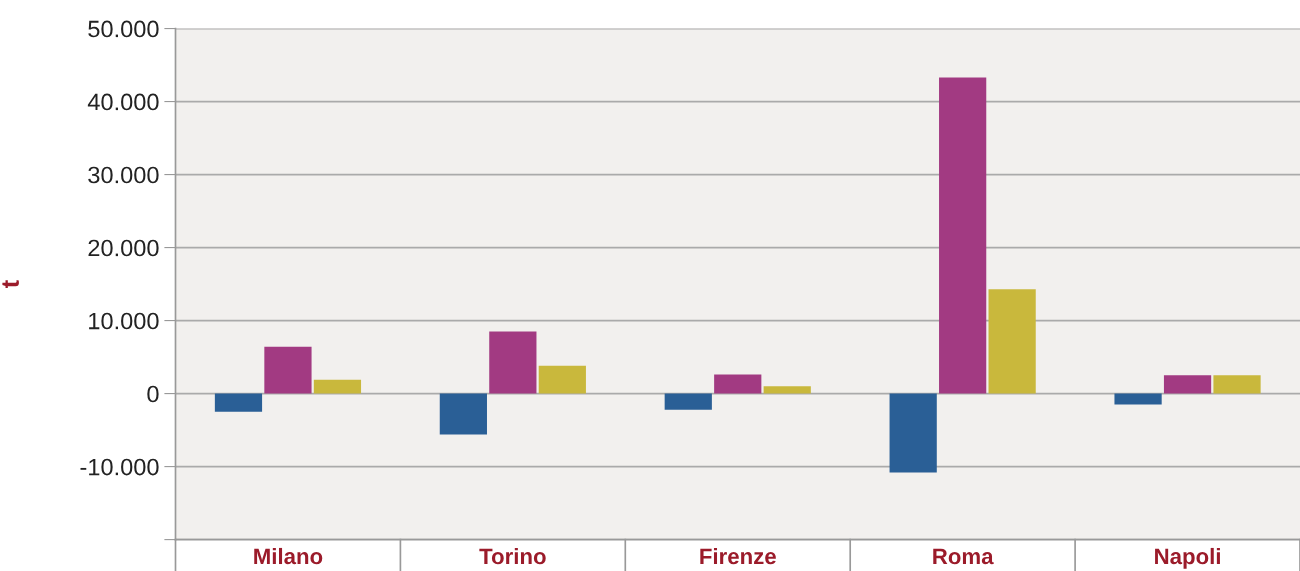 This screenshot has height=571, width=1300. I want to click on y-tick-label: 30.000, so click(123, 175).